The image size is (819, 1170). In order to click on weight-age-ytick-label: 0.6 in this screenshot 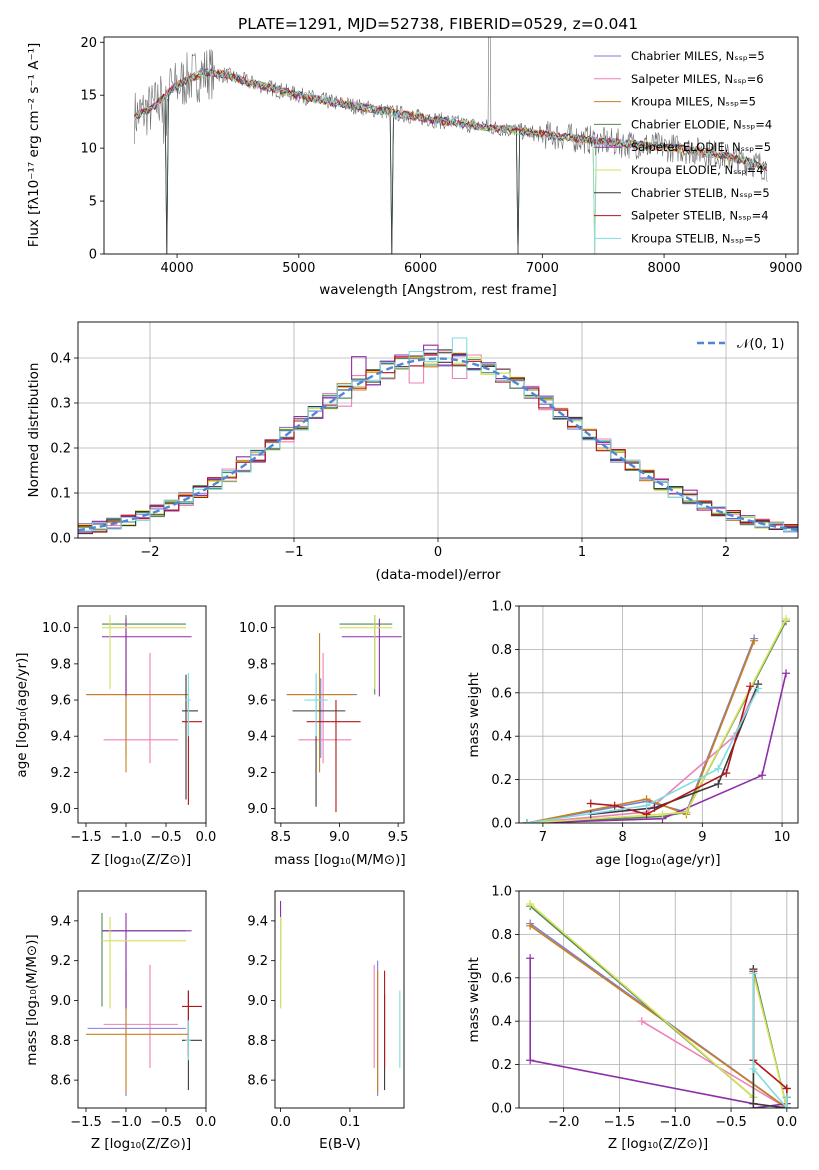, I will do `click(501, 693)`.